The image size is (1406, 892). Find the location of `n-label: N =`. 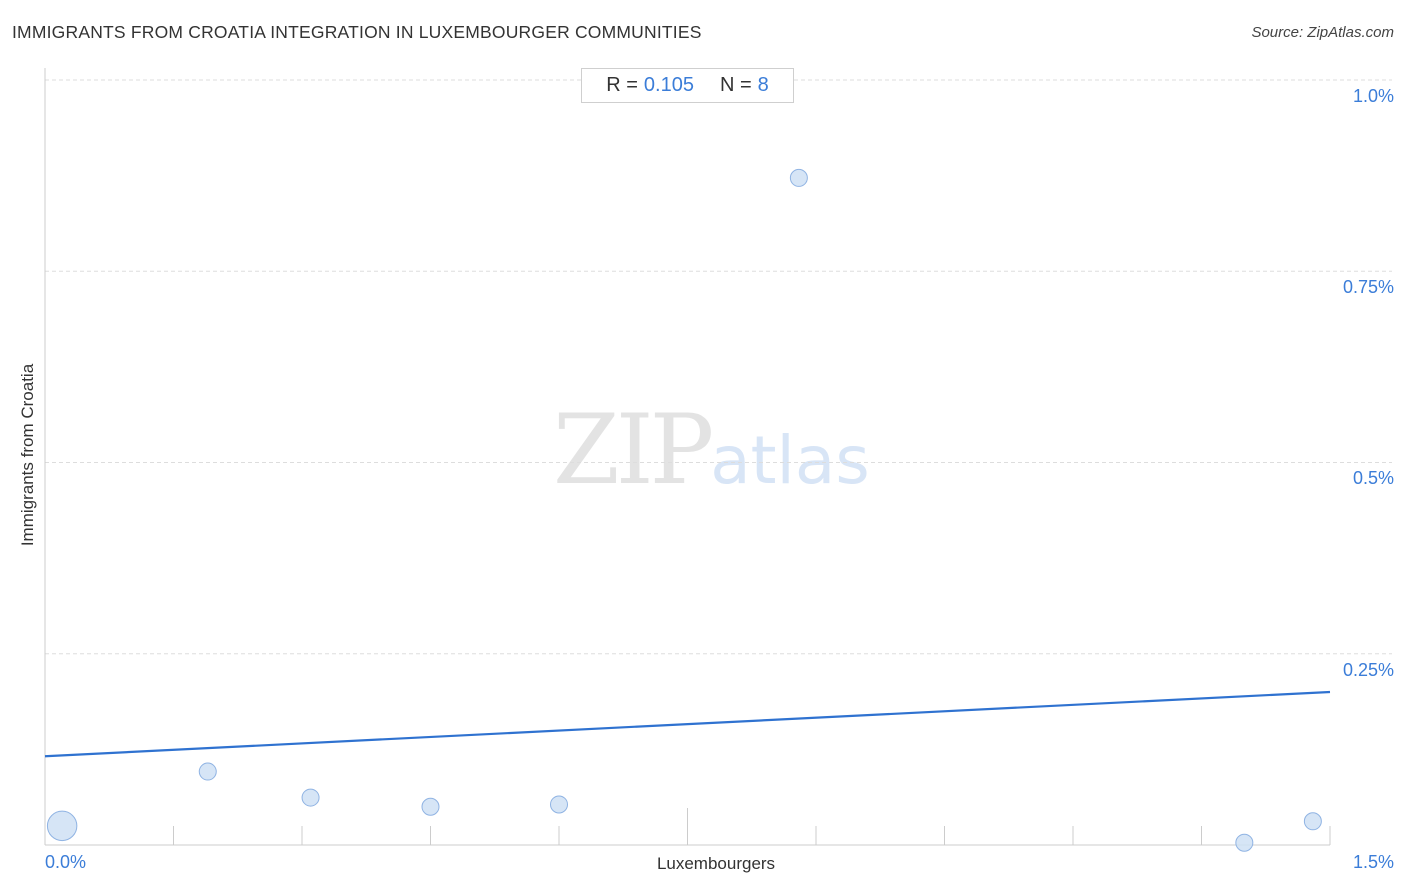

n-label: N = is located at coordinates (735, 85).